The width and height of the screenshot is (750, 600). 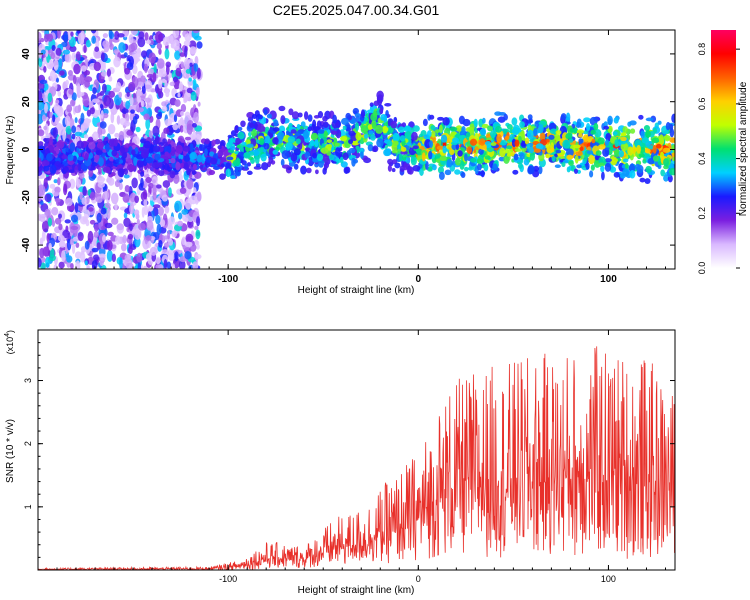 What do you see at coordinates (28, 443) in the screenshot?
I see `bottom-y-tick-label: 2` at bounding box center [28, 443].